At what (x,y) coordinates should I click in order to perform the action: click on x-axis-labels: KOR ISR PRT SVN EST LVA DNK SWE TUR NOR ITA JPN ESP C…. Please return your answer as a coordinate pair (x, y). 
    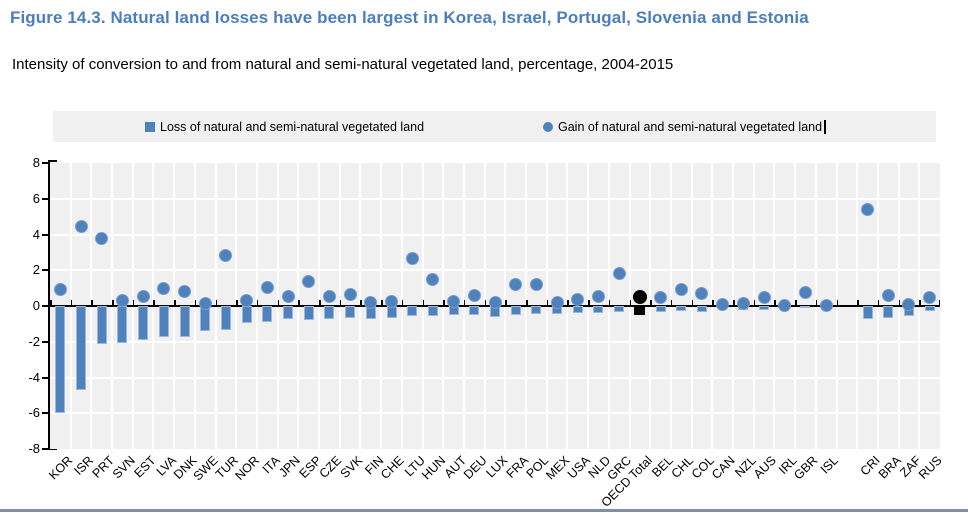
    Looking at the image, I should click on (495, 479).